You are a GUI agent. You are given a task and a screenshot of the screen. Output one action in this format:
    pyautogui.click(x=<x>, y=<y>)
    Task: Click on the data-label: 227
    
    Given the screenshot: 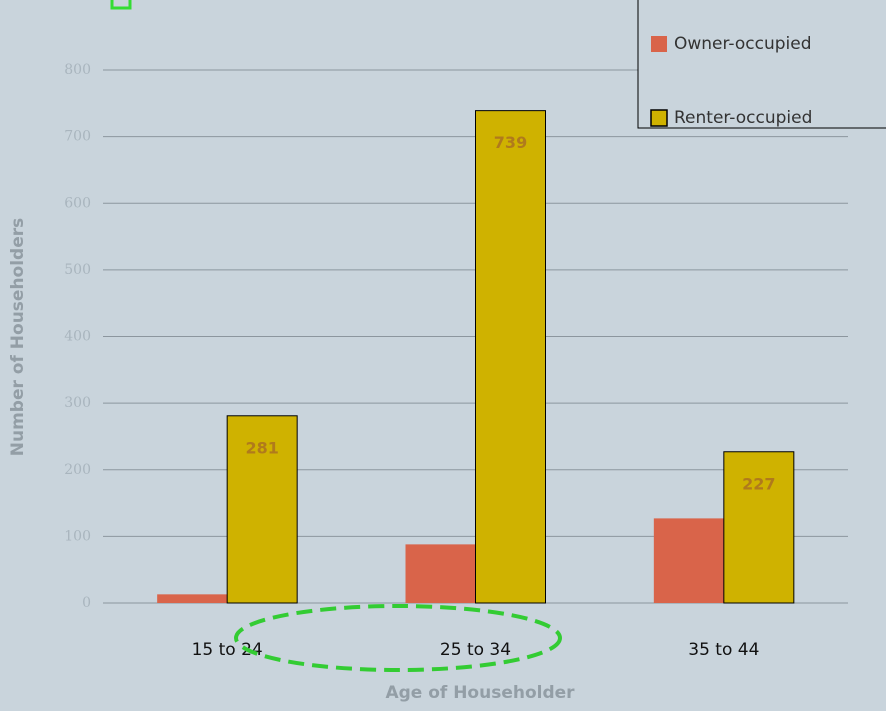 What is the action you would take?
    pyautogui.click(x=758, y=483)
    